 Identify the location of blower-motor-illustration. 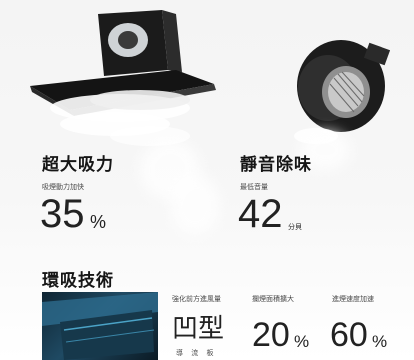
(341, 88).